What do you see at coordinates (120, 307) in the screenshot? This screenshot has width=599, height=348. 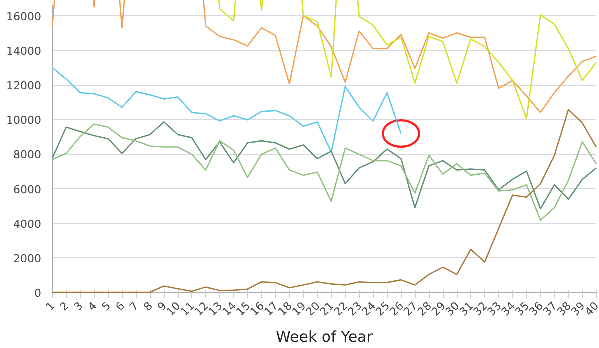 I see `x-tick-label: 6` at bounding box center [120, 307].